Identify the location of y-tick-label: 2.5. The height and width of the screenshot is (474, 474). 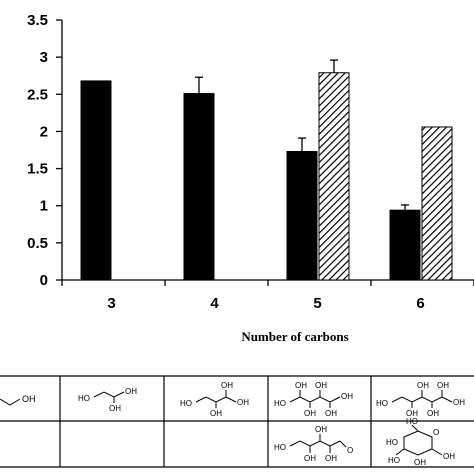
(37, 94).